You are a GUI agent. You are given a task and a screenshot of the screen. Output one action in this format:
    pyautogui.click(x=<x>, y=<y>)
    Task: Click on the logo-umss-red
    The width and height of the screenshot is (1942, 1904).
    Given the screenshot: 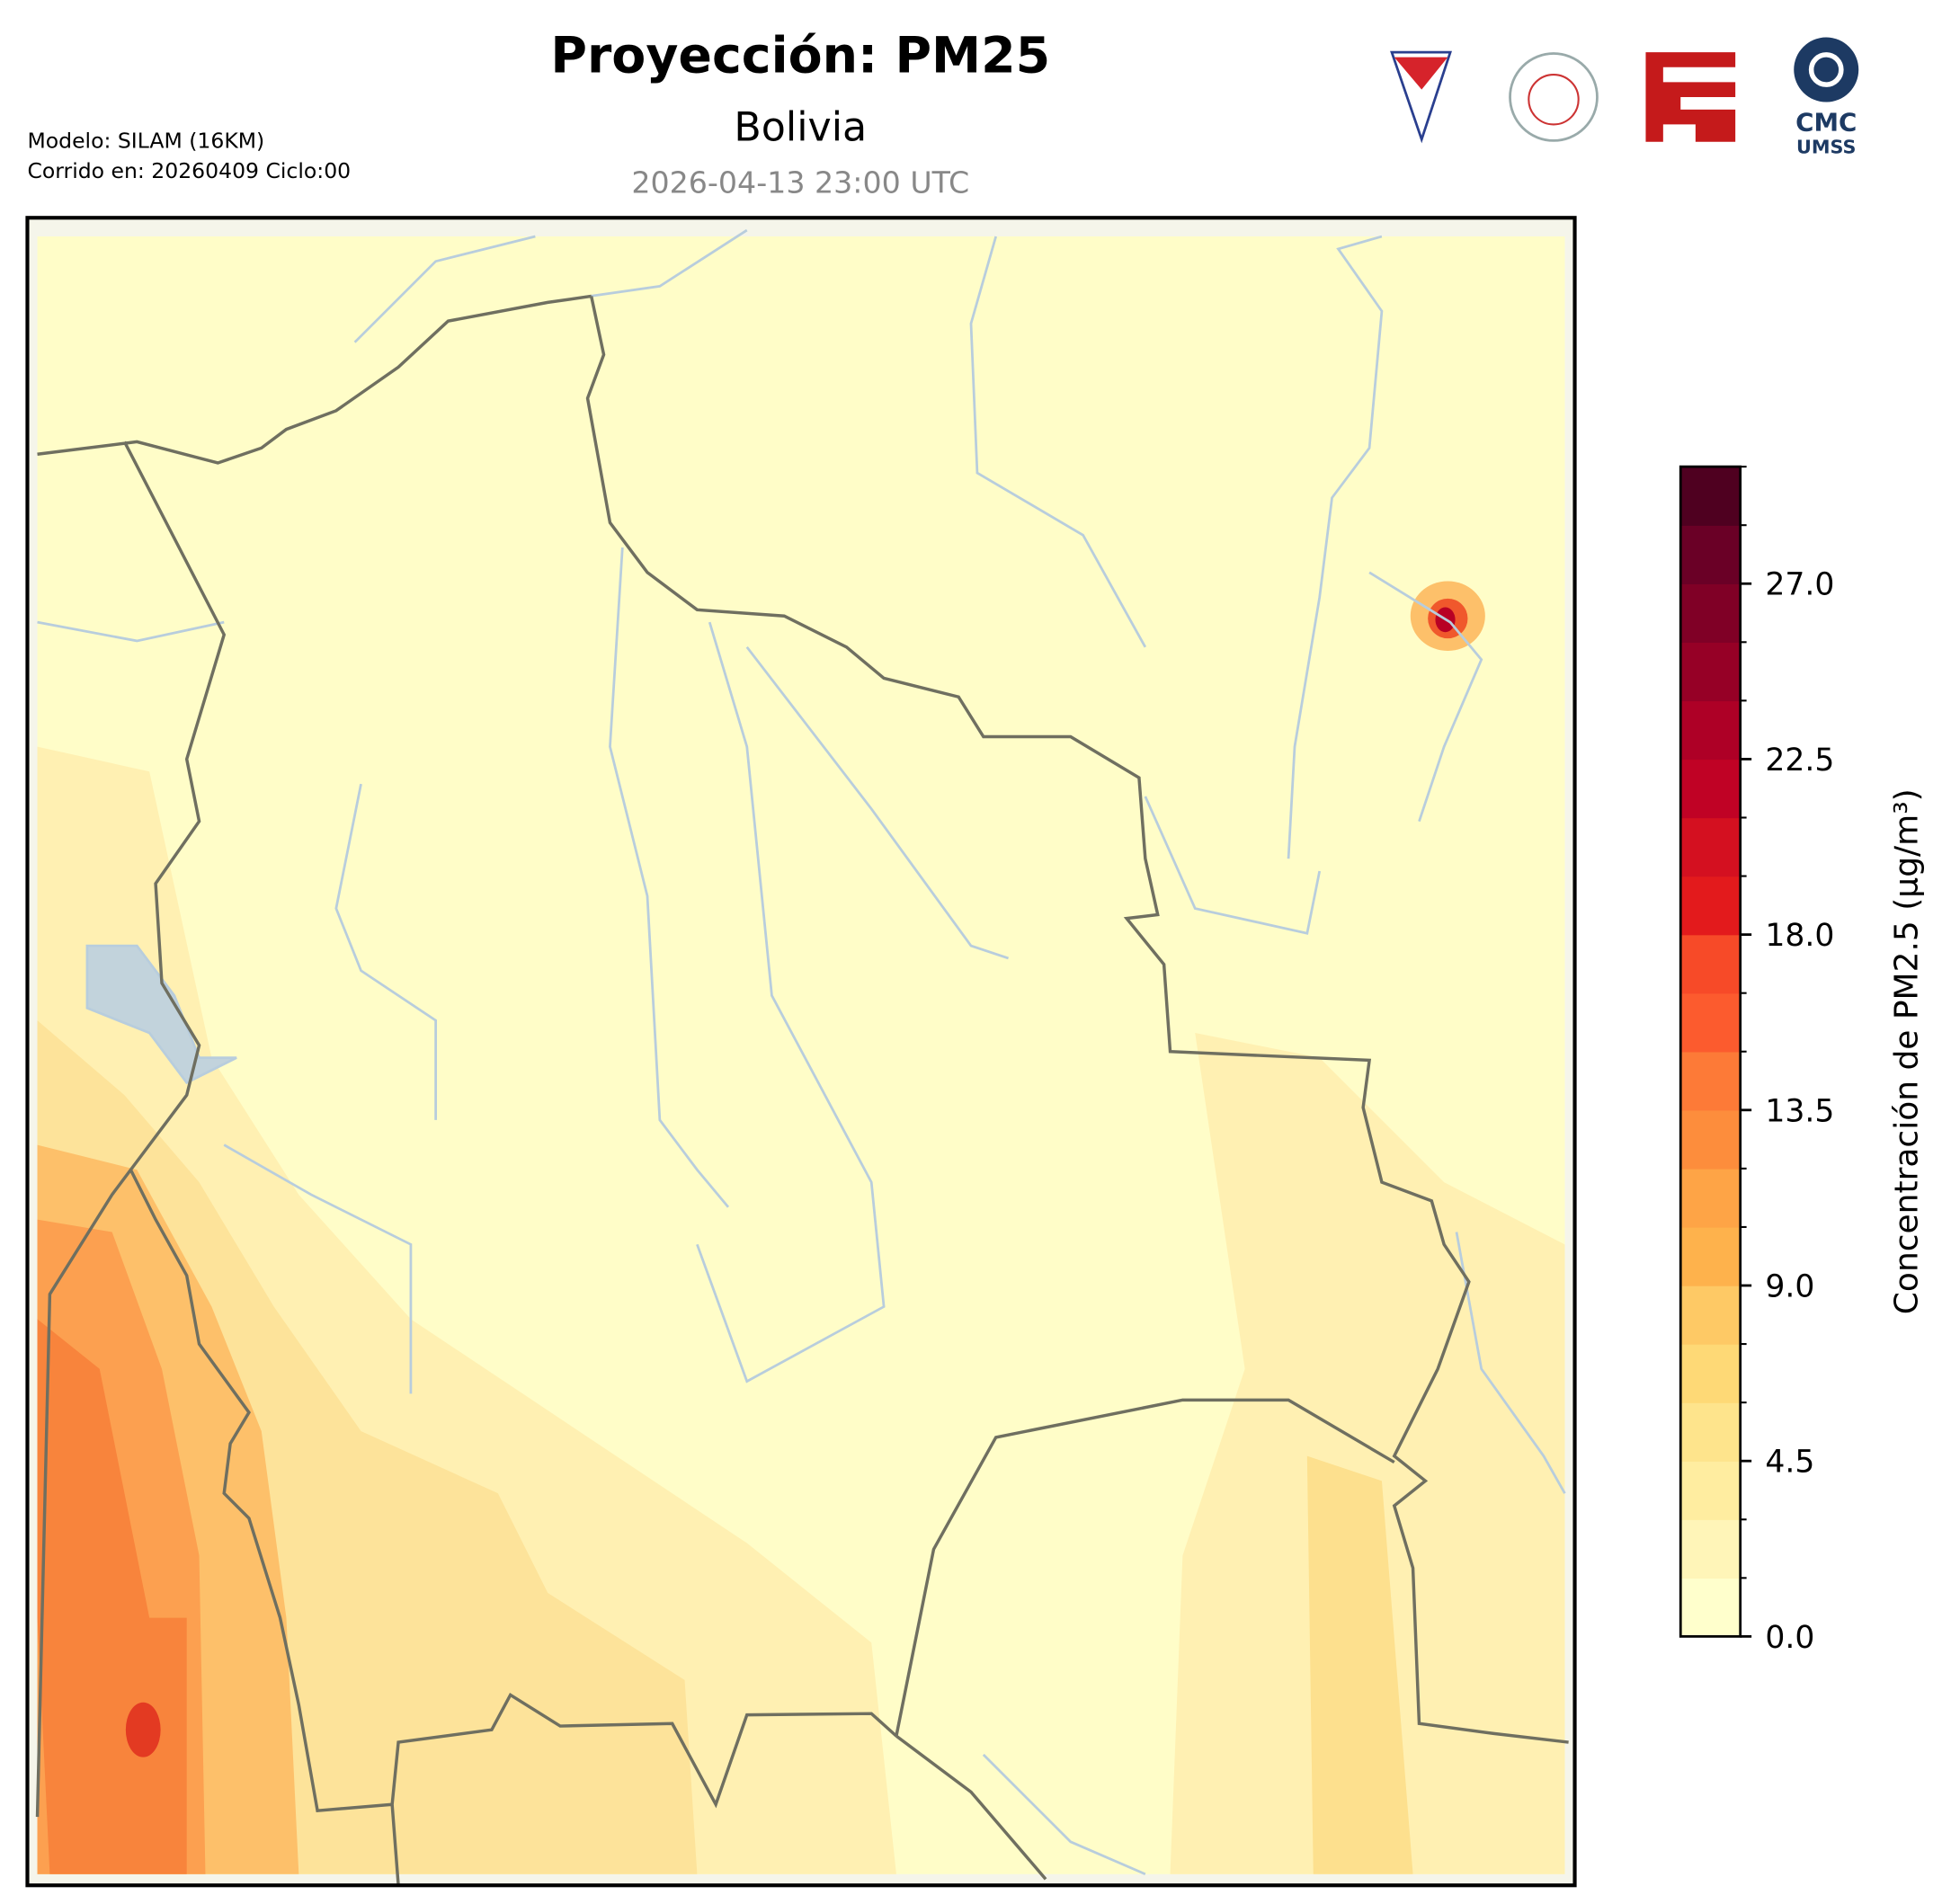 What is the action you would take?
    pyautogui.click(x=1421, y=73)
    